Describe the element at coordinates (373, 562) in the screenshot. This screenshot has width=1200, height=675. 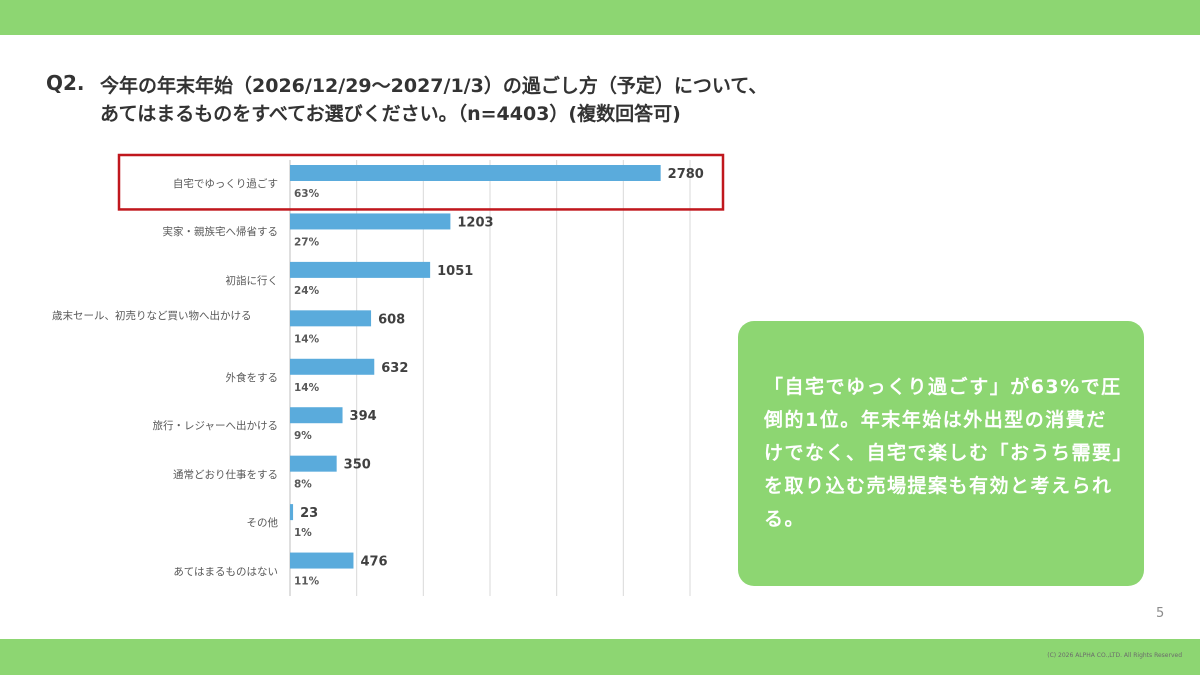
I see `data-label: 476` at that location.